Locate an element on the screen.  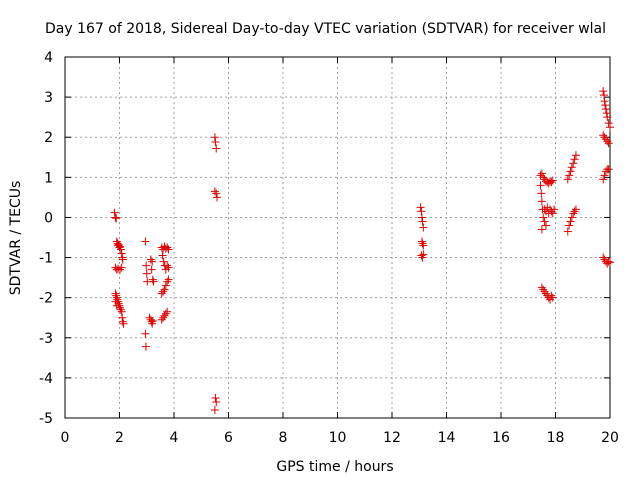
y-tick-label: -5 is located at coordinates (46, 419).